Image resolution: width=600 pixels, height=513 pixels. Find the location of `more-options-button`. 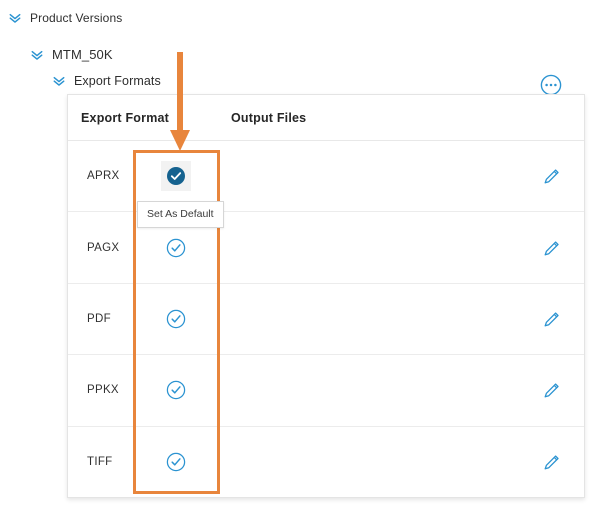

more-options-button is located at coordinates (551, 85).